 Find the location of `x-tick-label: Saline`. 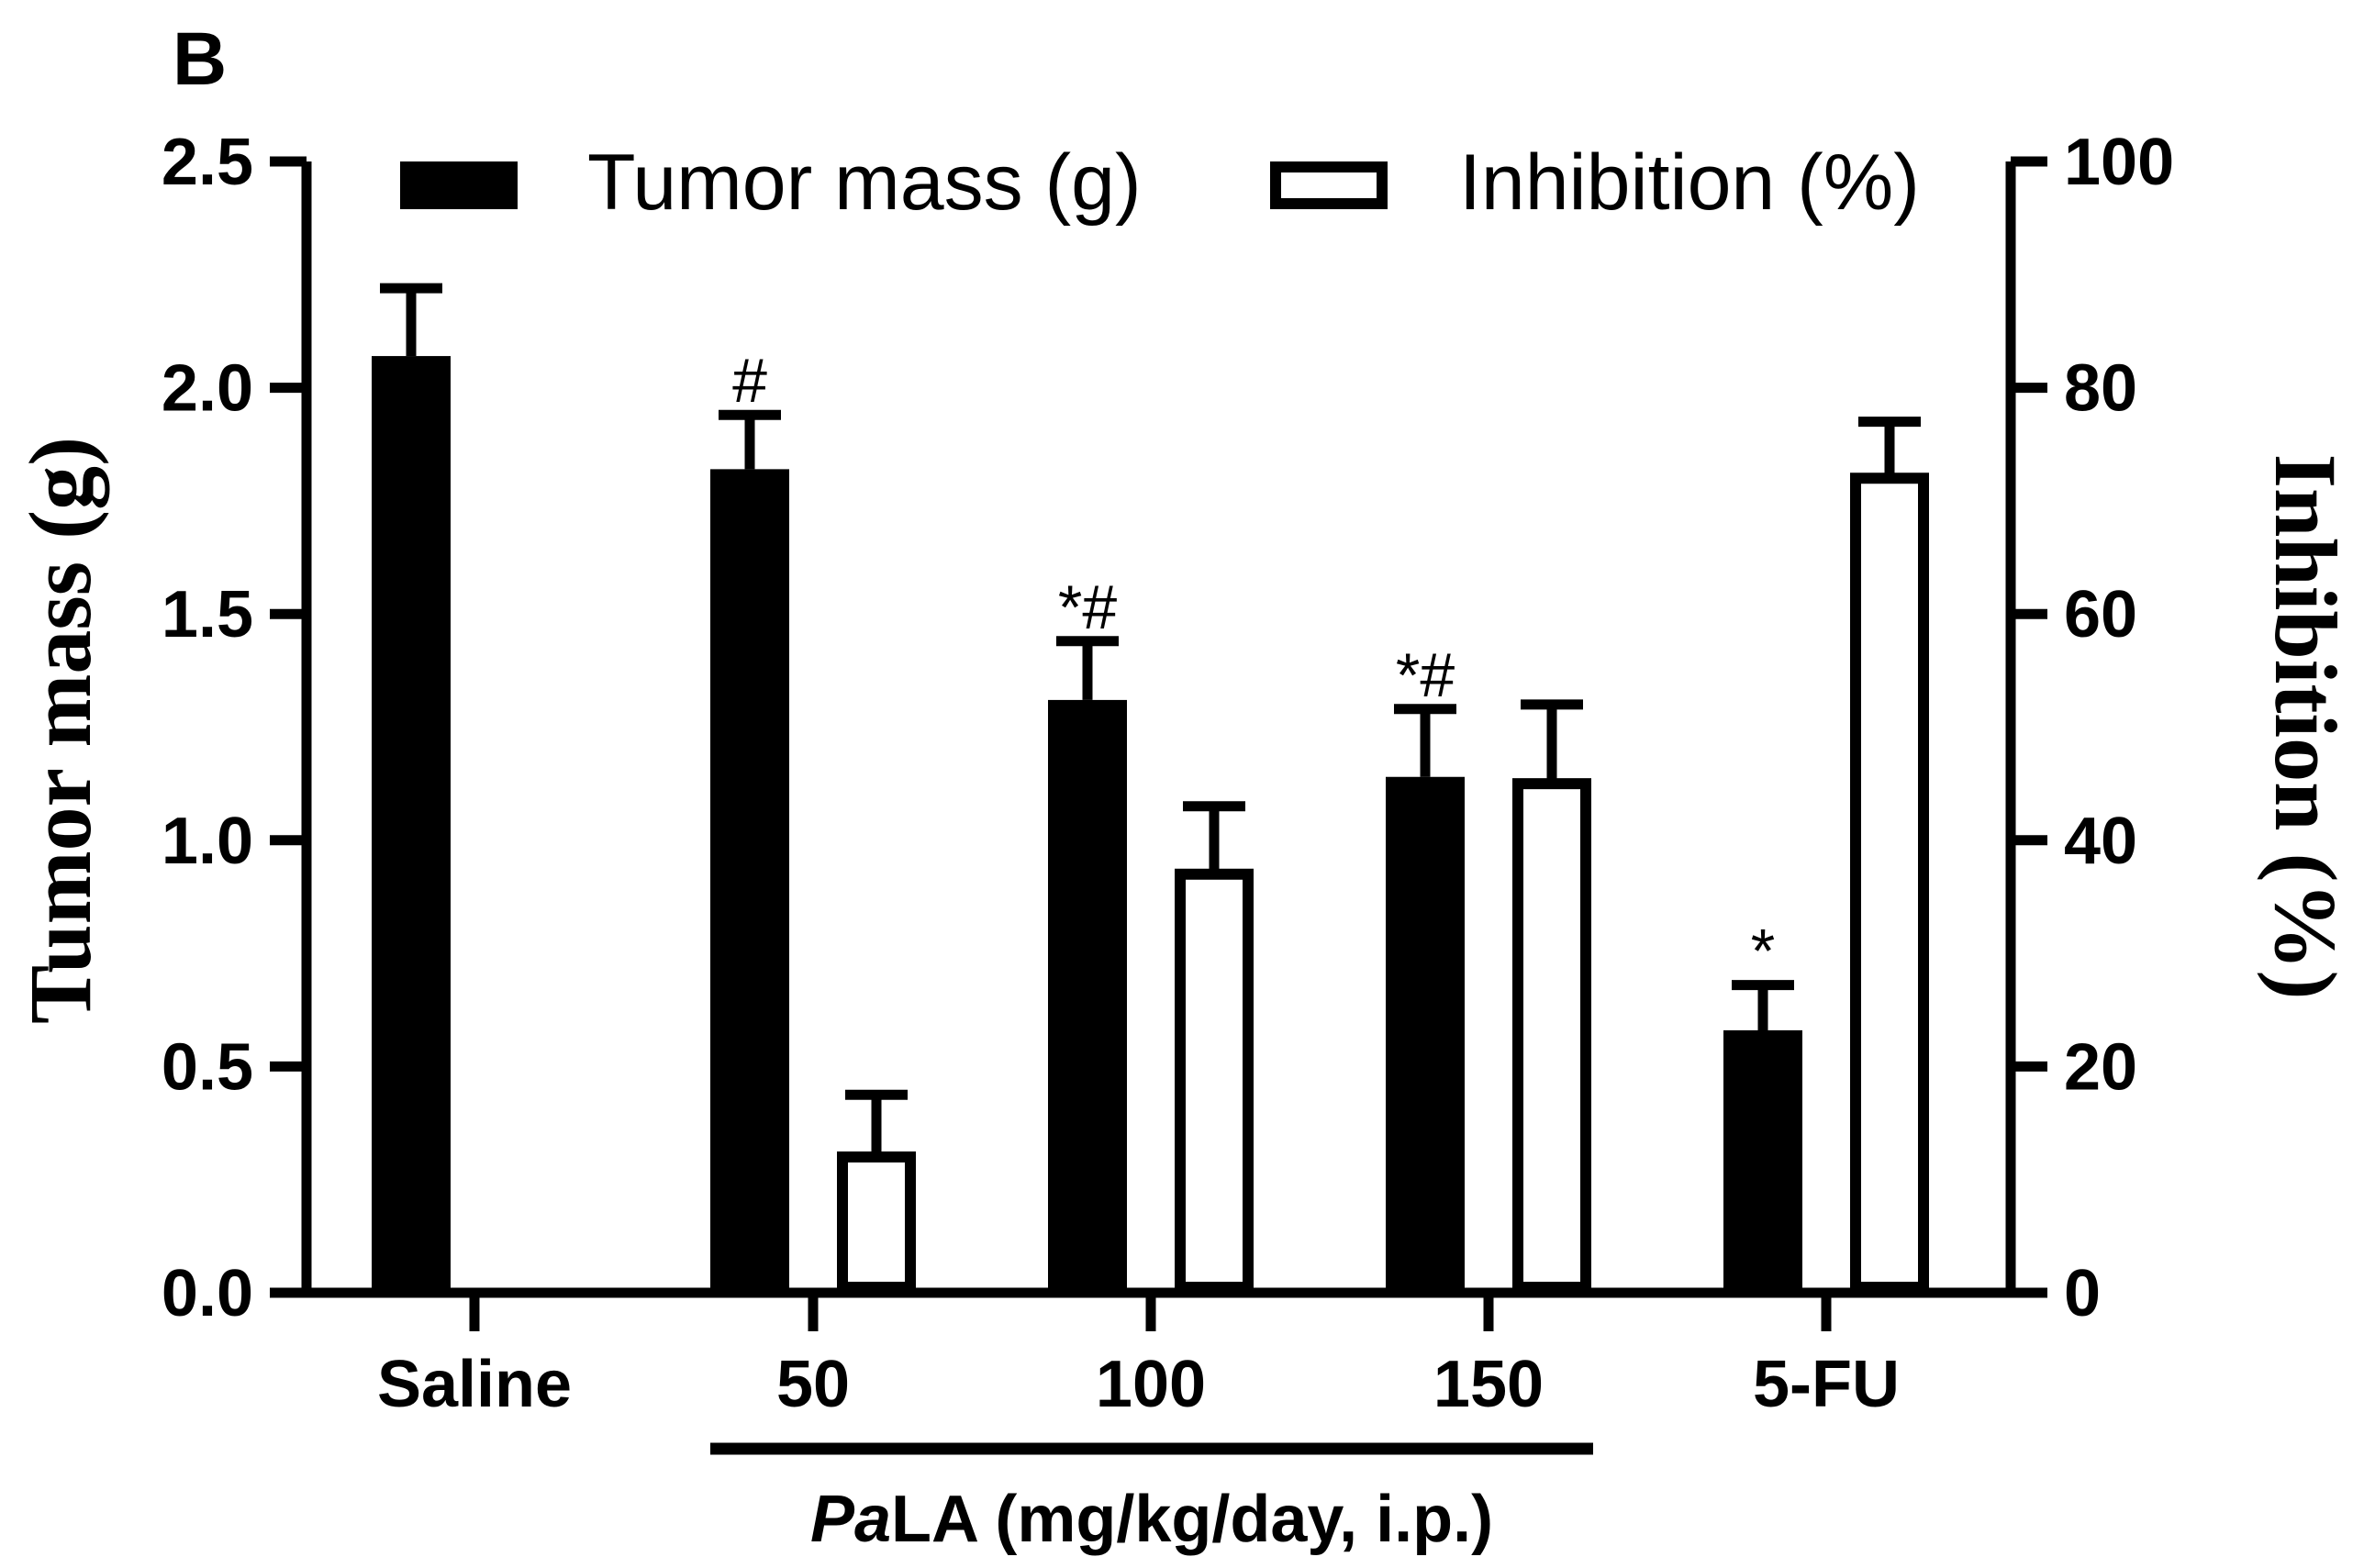

x-tick-label: Saline is located at coordinates (475, 1384).